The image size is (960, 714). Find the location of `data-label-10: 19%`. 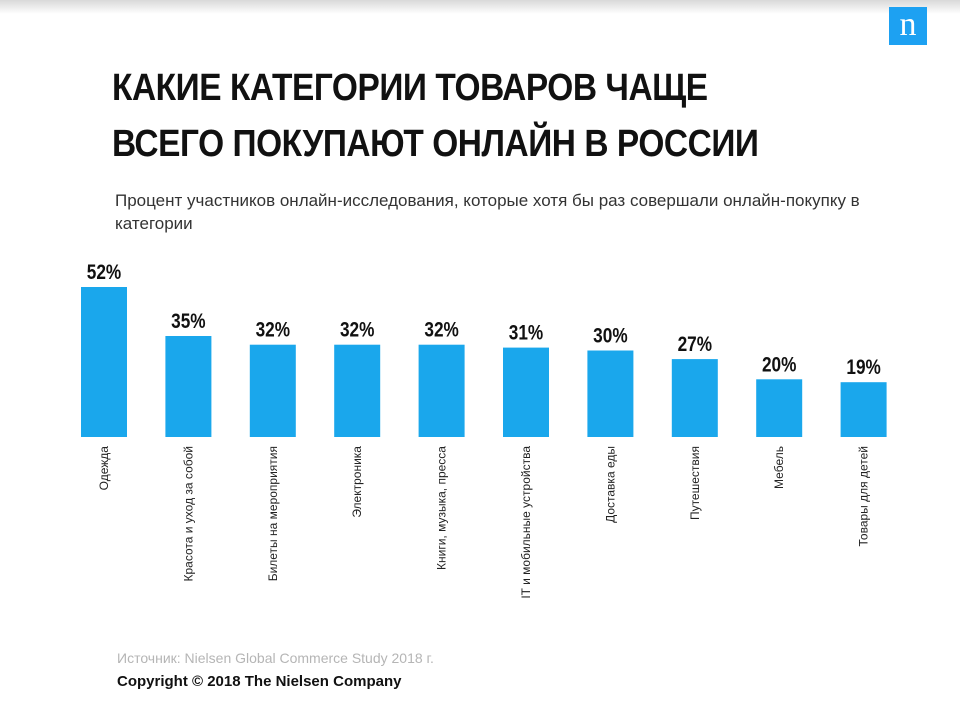

data-label-10: 19% is located at coordinates (863, 368).